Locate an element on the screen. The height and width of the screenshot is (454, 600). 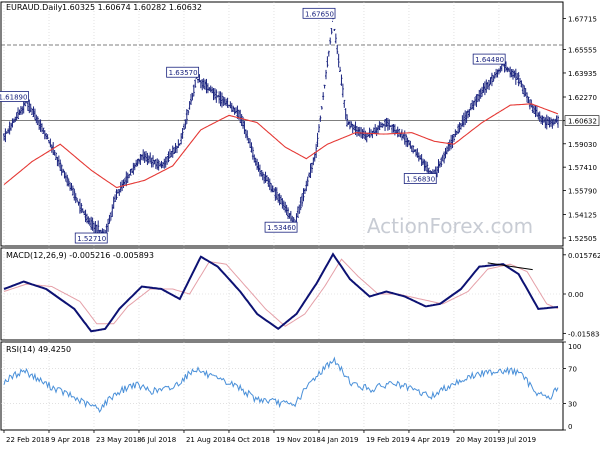
y-tick-label: 1.55790 is located at coordinates (582, 192).